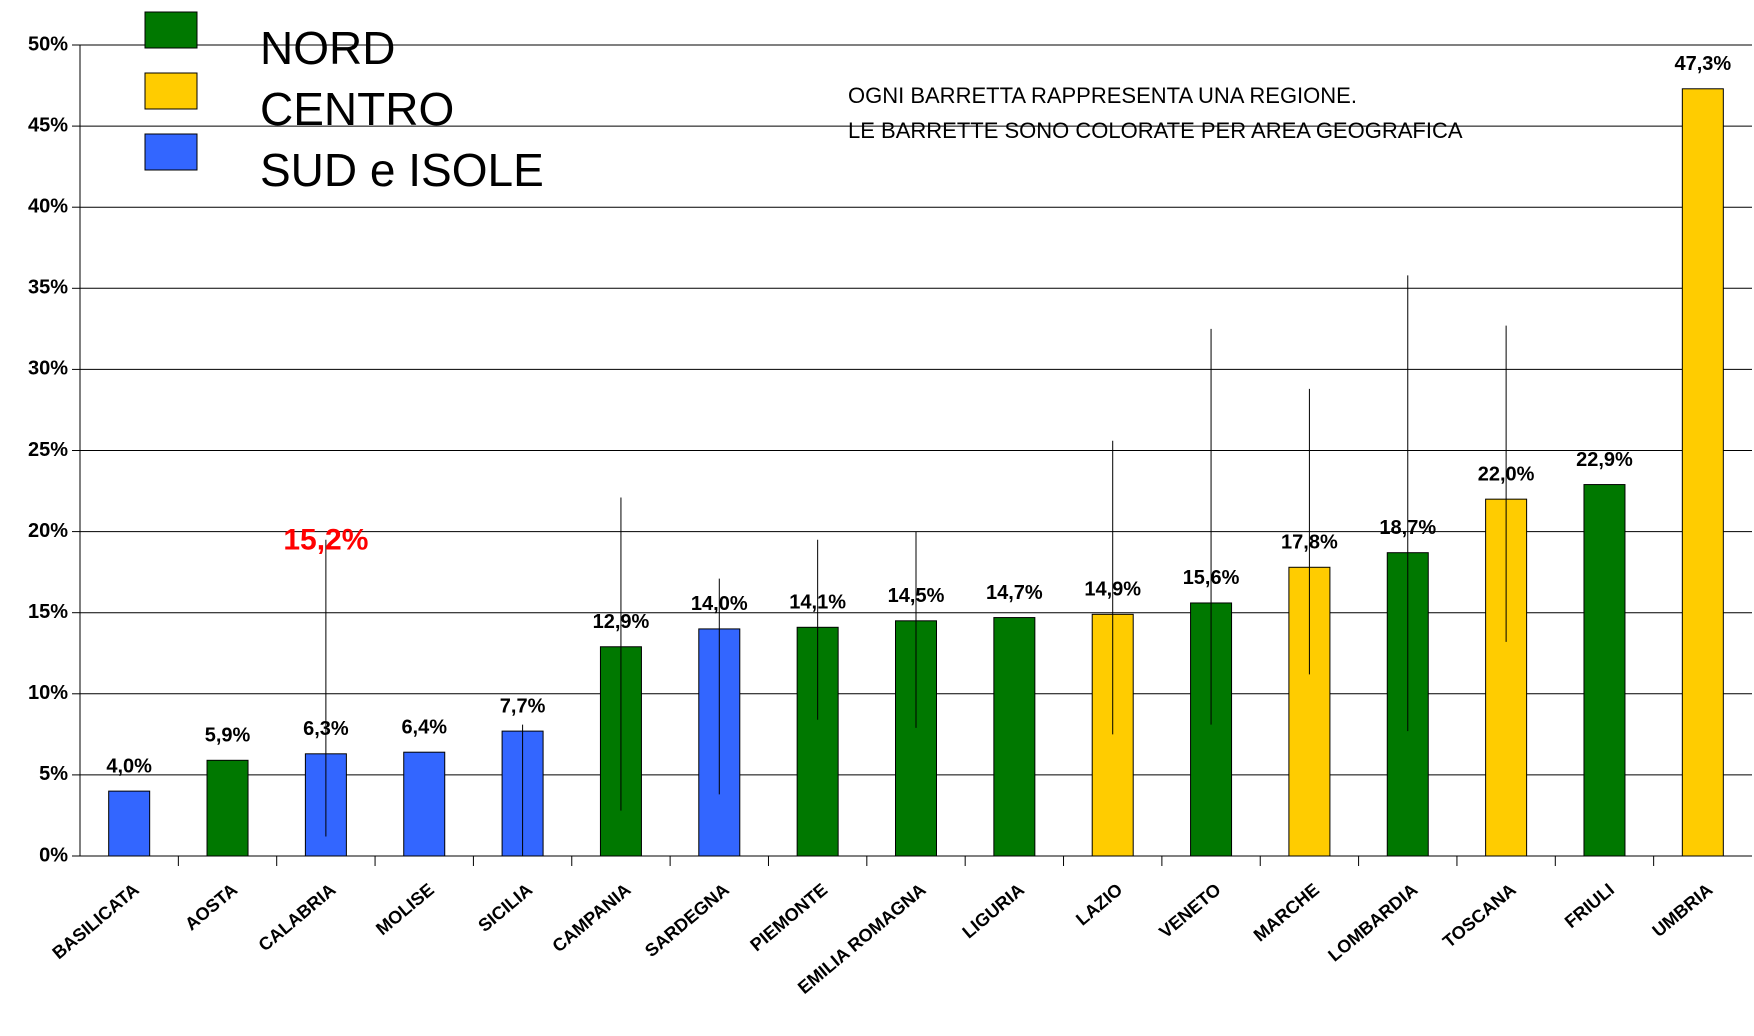 This screenshot has width=1754, height=1036. I want to click on y-tick-label: 5%, so click(53, 774).